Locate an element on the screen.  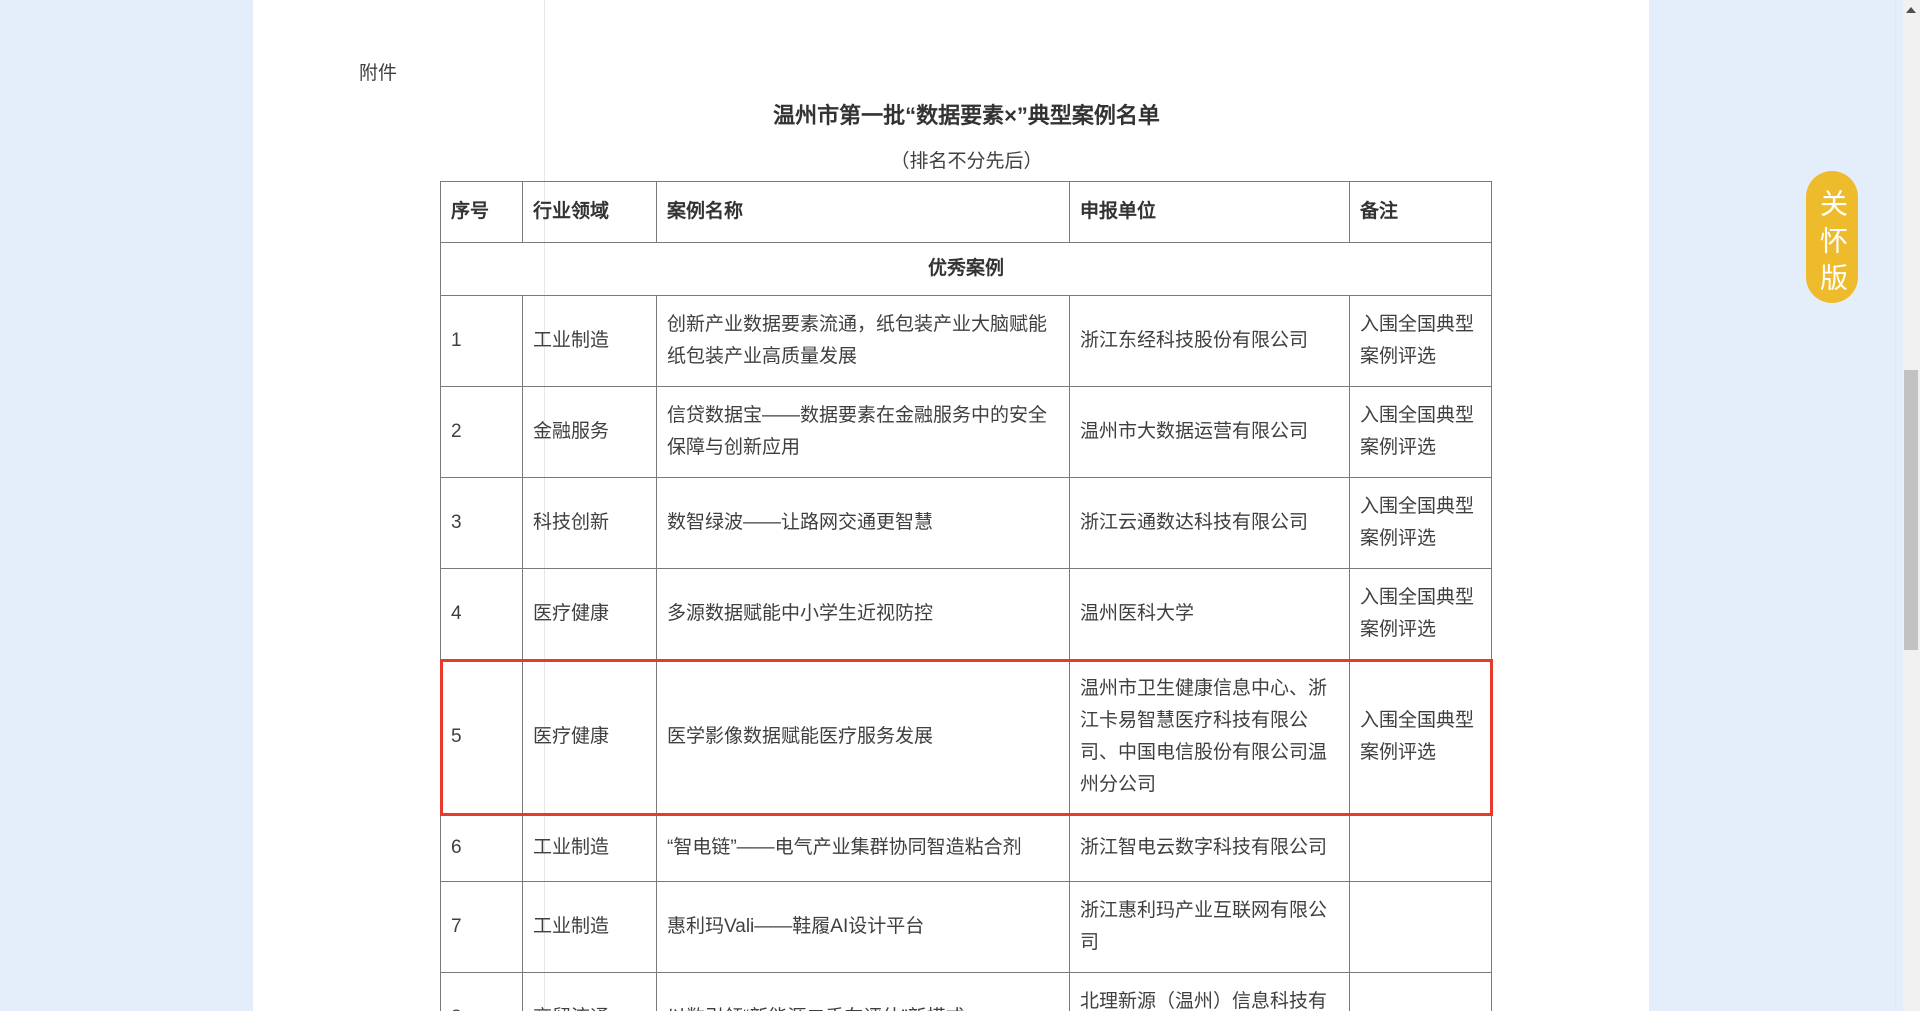
cell-case-name: 创新产业数据要素流通，纸包装产业大脑赋能纸包装产业高质量发展 is located at coordinates (863, 341).